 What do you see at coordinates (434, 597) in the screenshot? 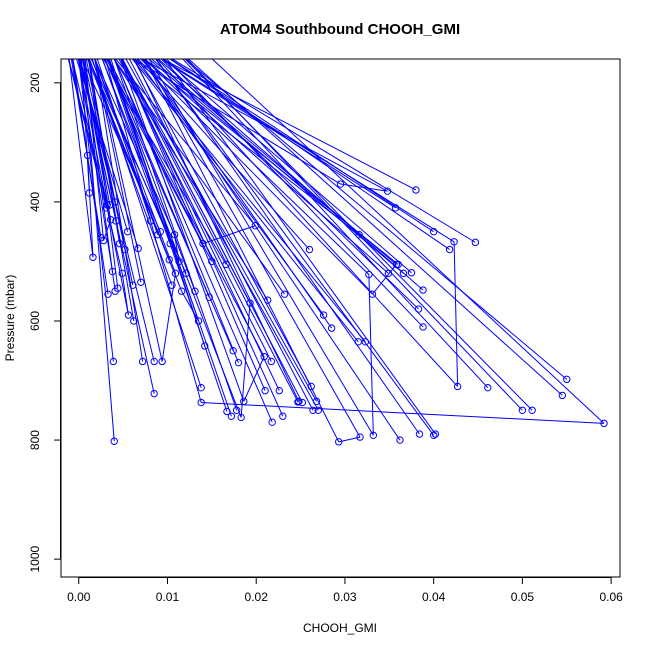
I see `x-tick-label: 0.04` at bounding box center [434, 597].